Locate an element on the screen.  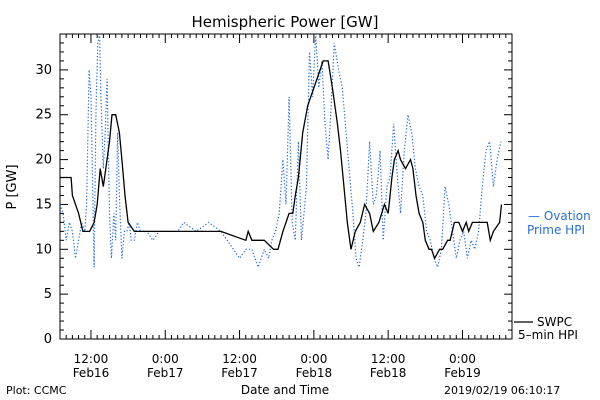
y-tick-label: 20 is located at coordinates (43, 160).